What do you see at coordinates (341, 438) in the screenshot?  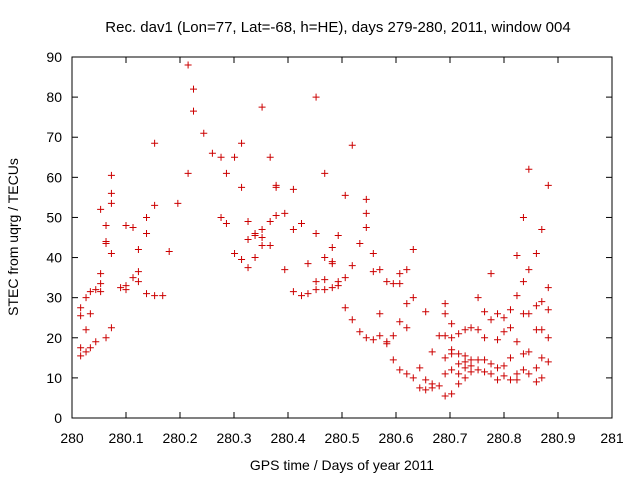 I see `x-tick-label: 280.5` at bounding box center [341, 438].